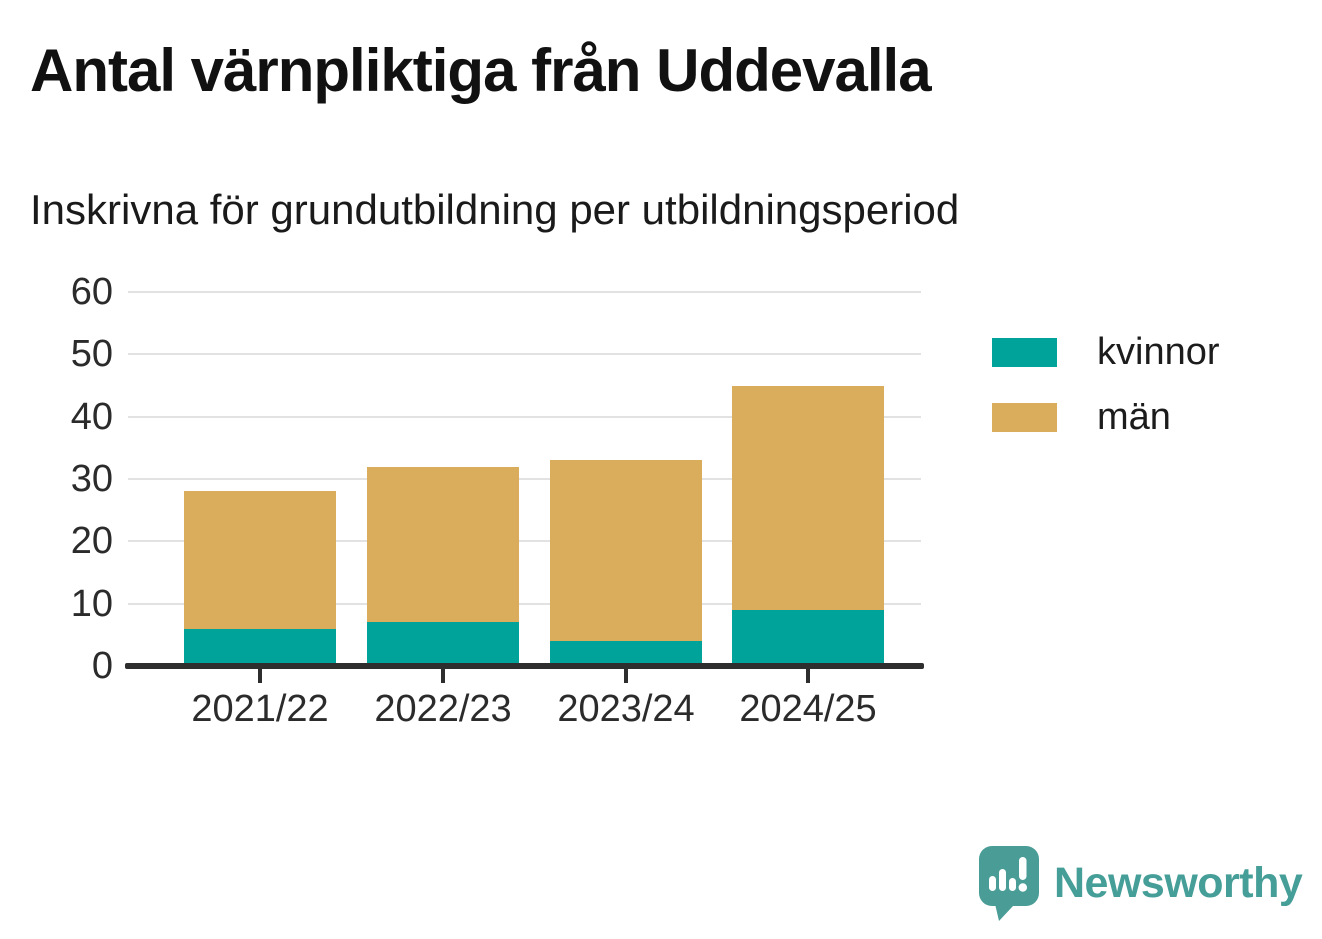  What do you see at coordinates (102, 666) in the screenshot?
I see `y-tick-label-0: 0` at bounding box center [102, 666].